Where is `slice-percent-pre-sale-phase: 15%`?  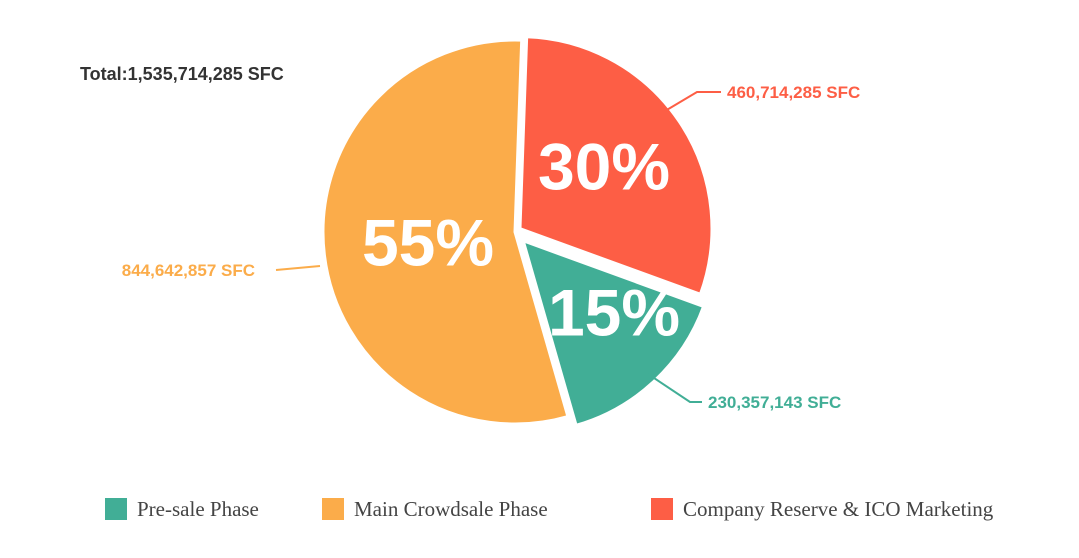
slice-percent-pre-sale-phase: 15% is located at coordinates (614, 312).